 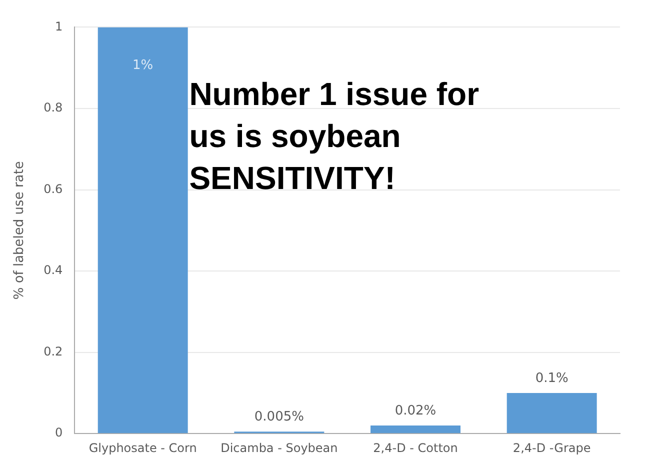 I want to click on y-axis-title: % of labeled use rate, so click(x=20, y=230).